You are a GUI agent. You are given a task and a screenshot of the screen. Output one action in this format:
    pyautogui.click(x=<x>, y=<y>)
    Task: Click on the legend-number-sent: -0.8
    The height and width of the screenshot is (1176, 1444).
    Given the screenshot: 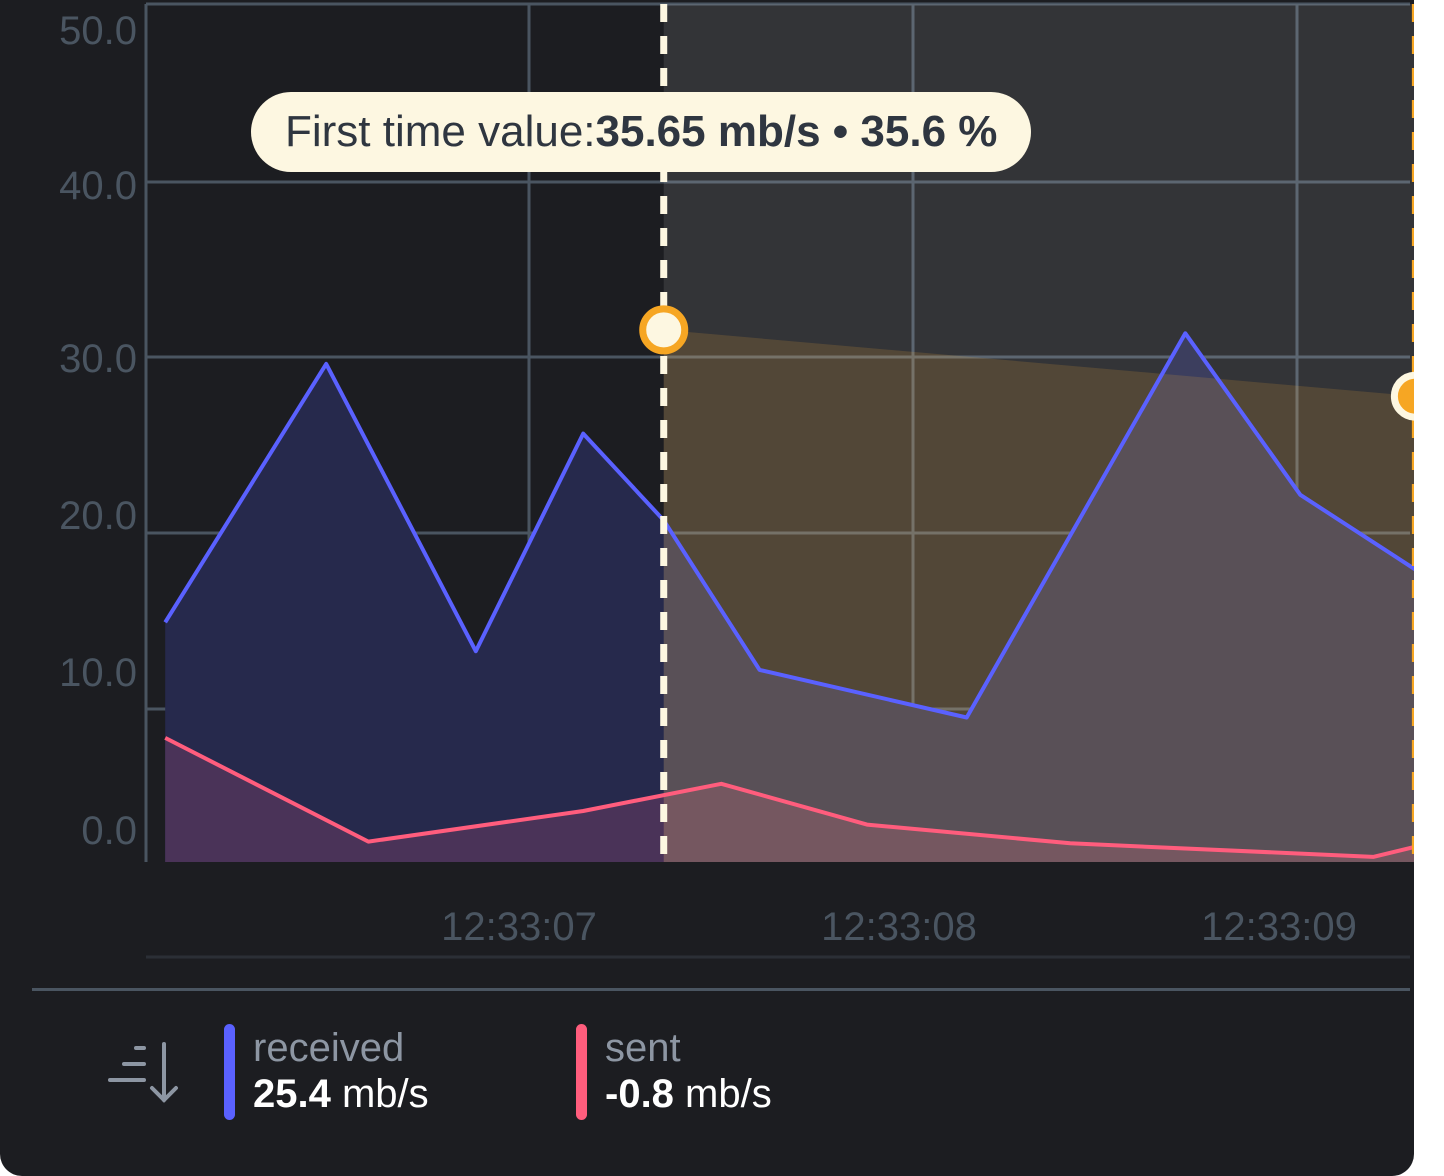 What is the action you would take?
    pyautogui.click(x=639, y=1094)
    